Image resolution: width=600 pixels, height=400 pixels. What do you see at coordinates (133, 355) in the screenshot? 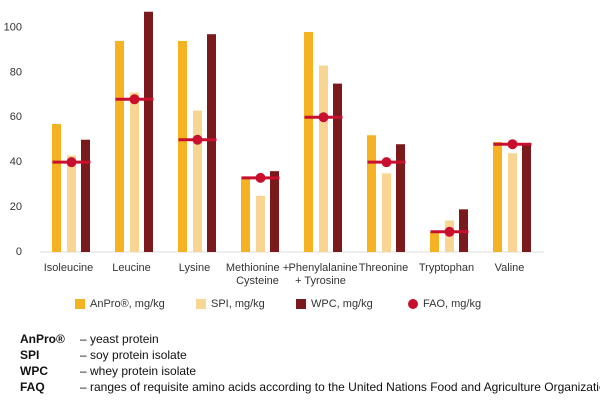
I see `note-text: – soy protein isolate` at bounding box center [133, 355].